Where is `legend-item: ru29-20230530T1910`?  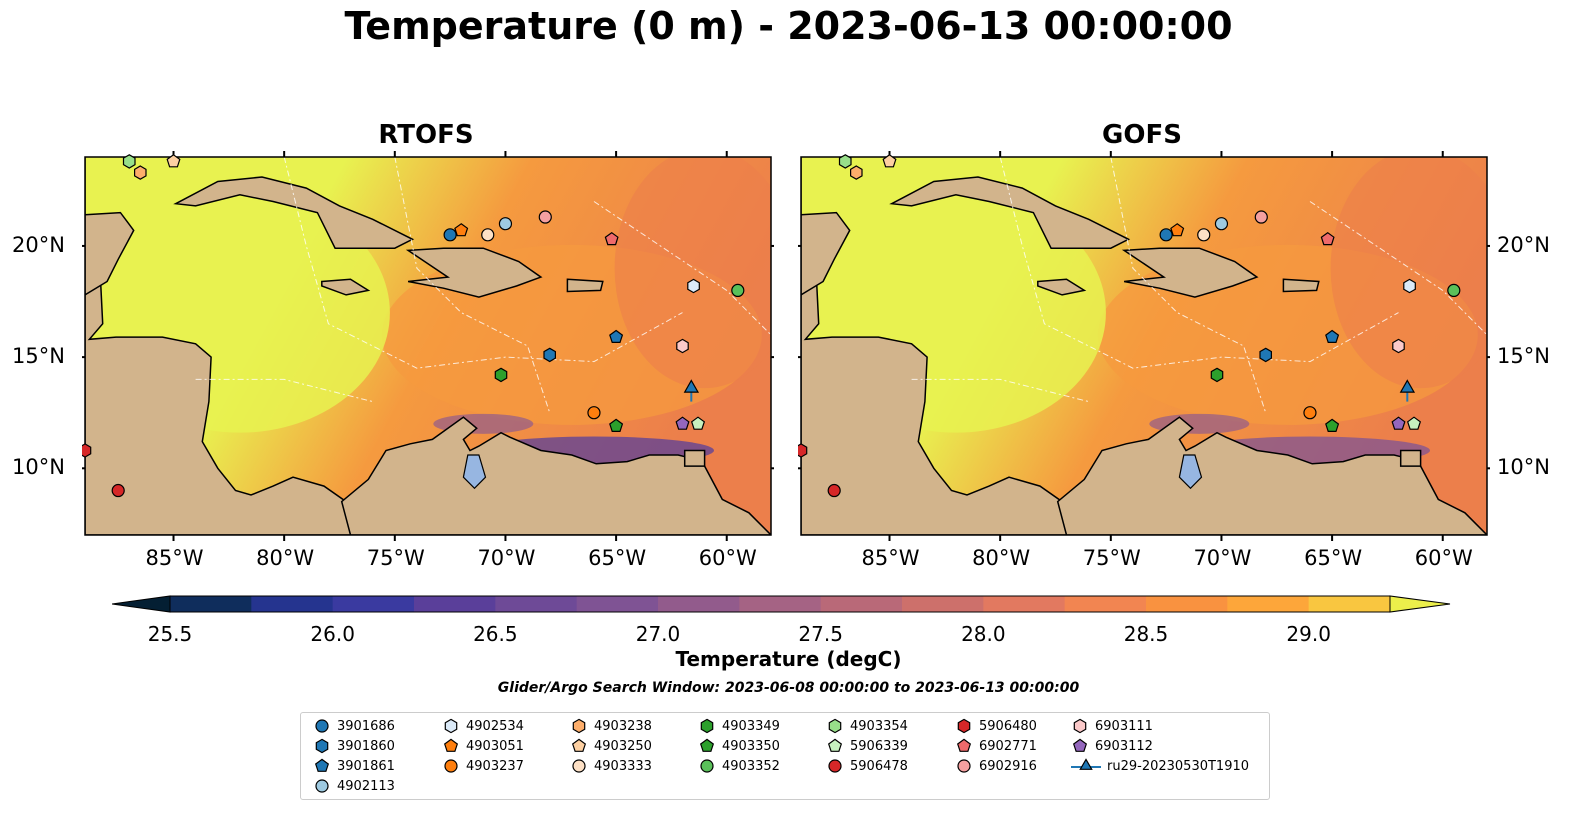 legend-item: ru29-20230530T1910 is located at coordinates (1160, 766).